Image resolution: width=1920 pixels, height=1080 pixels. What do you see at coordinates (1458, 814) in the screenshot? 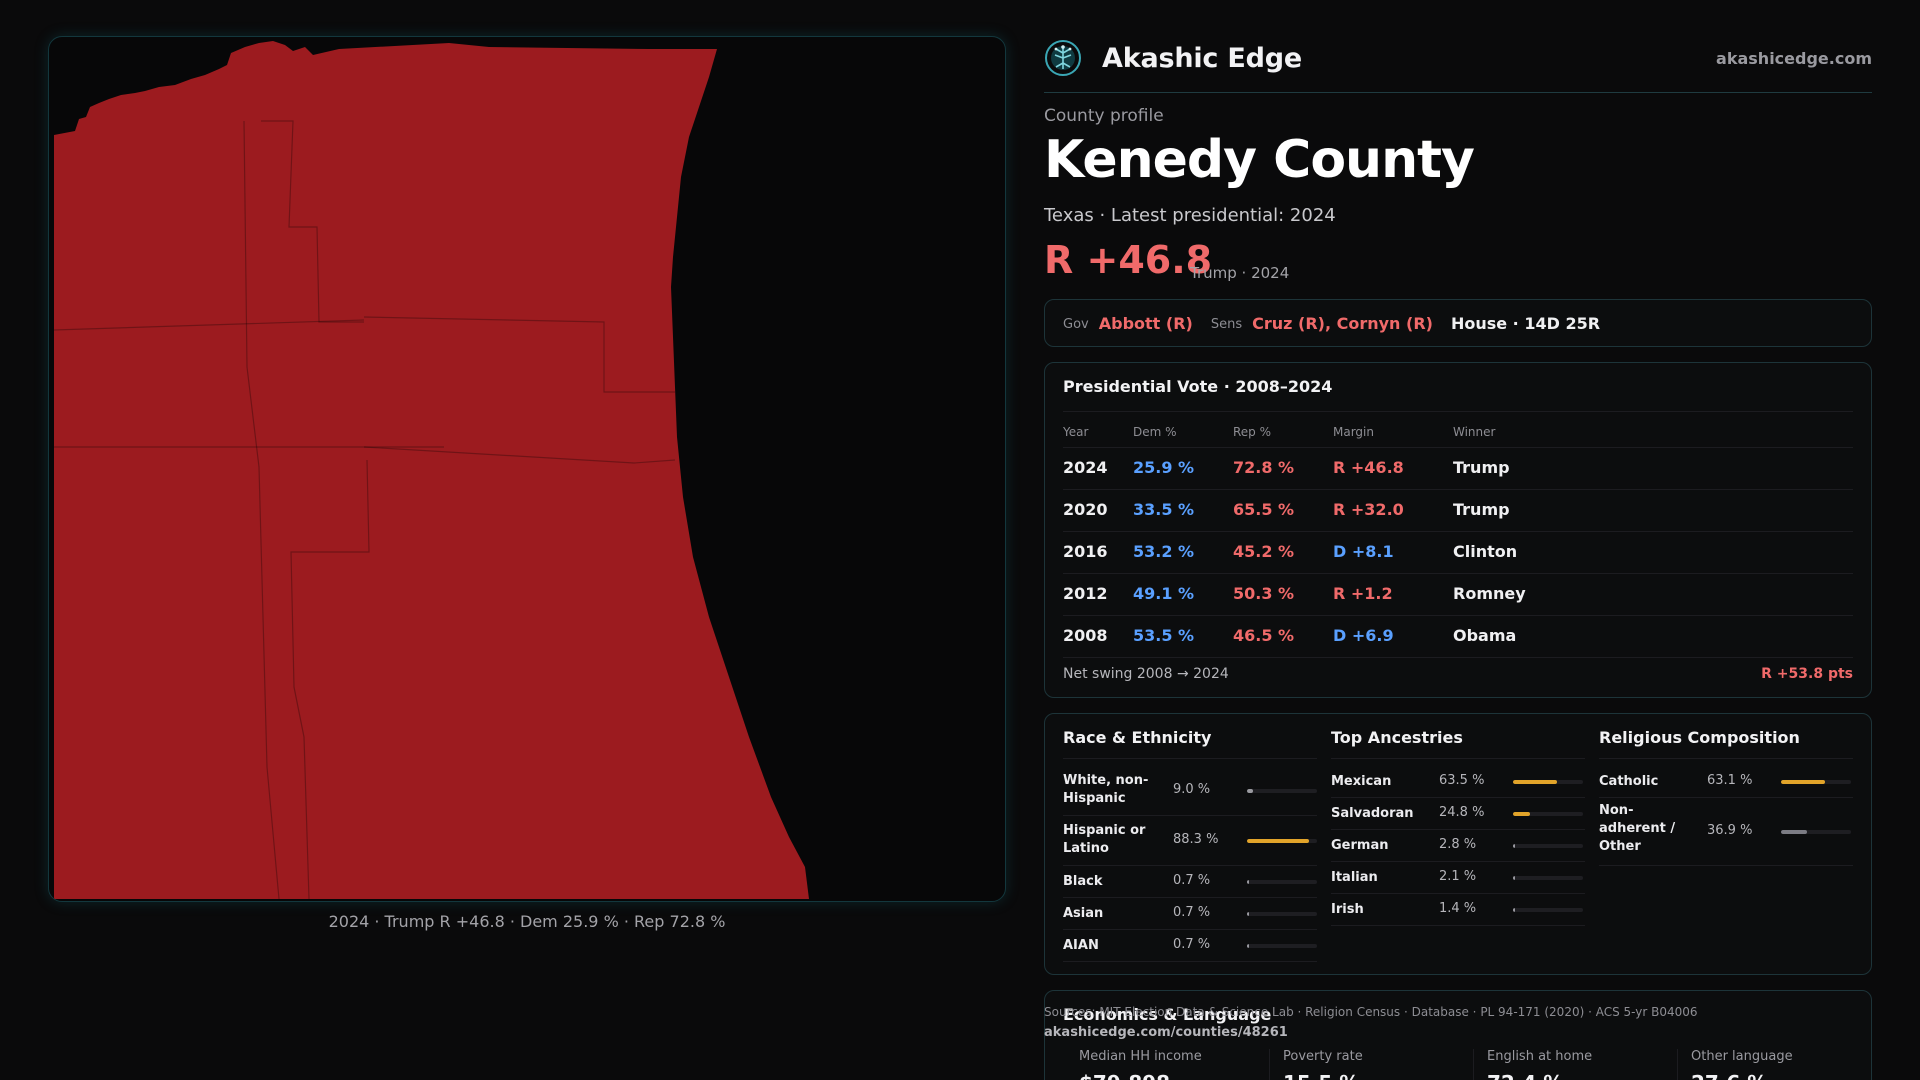
I see `list-item: Salvadoran 24.8 %` at bounding box center [1458, 814].